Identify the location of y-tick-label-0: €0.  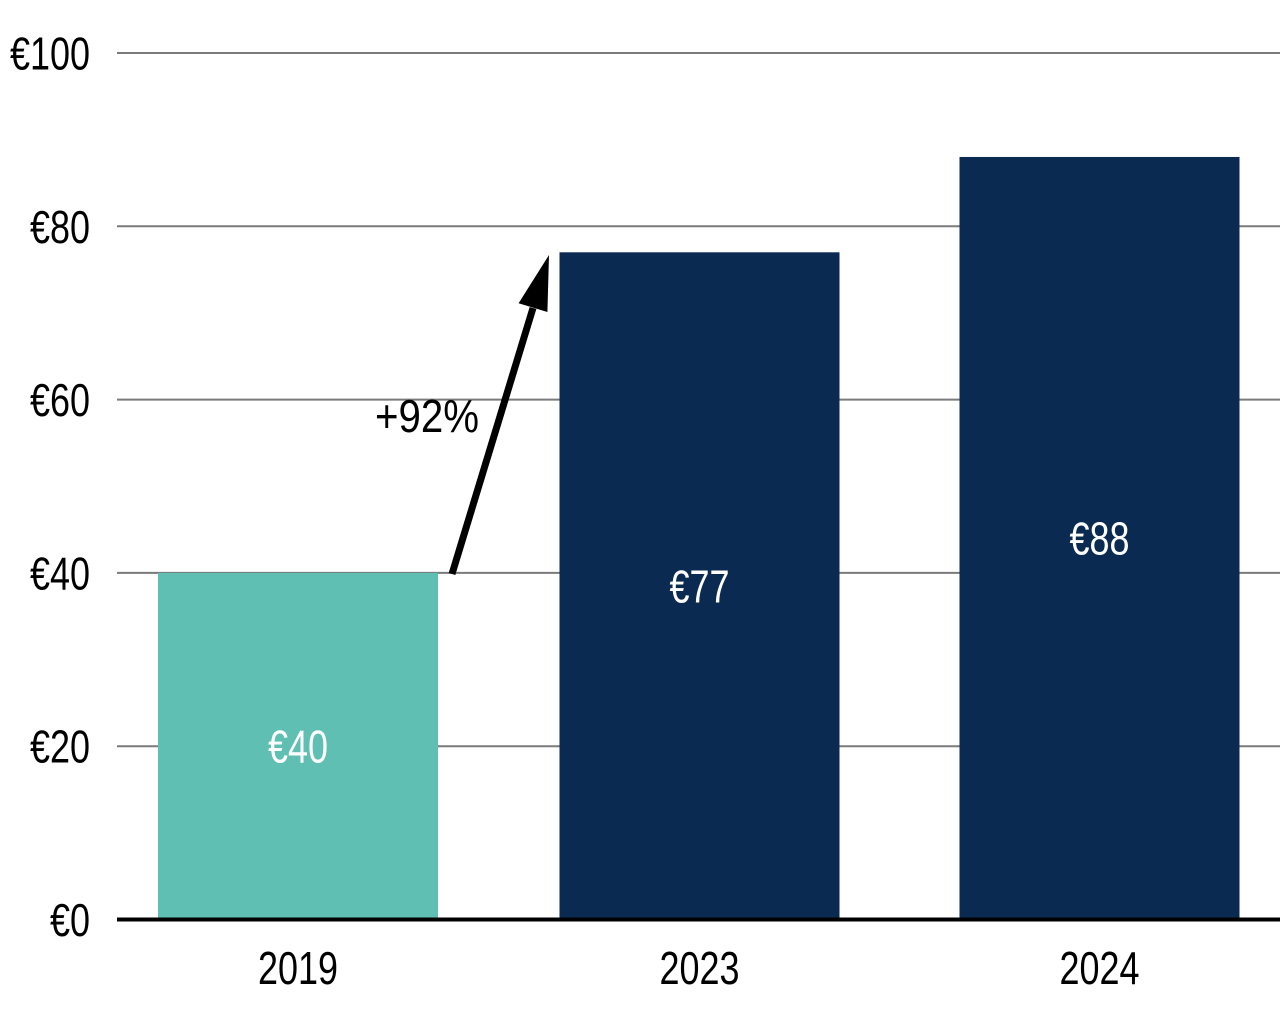
(70, 920).